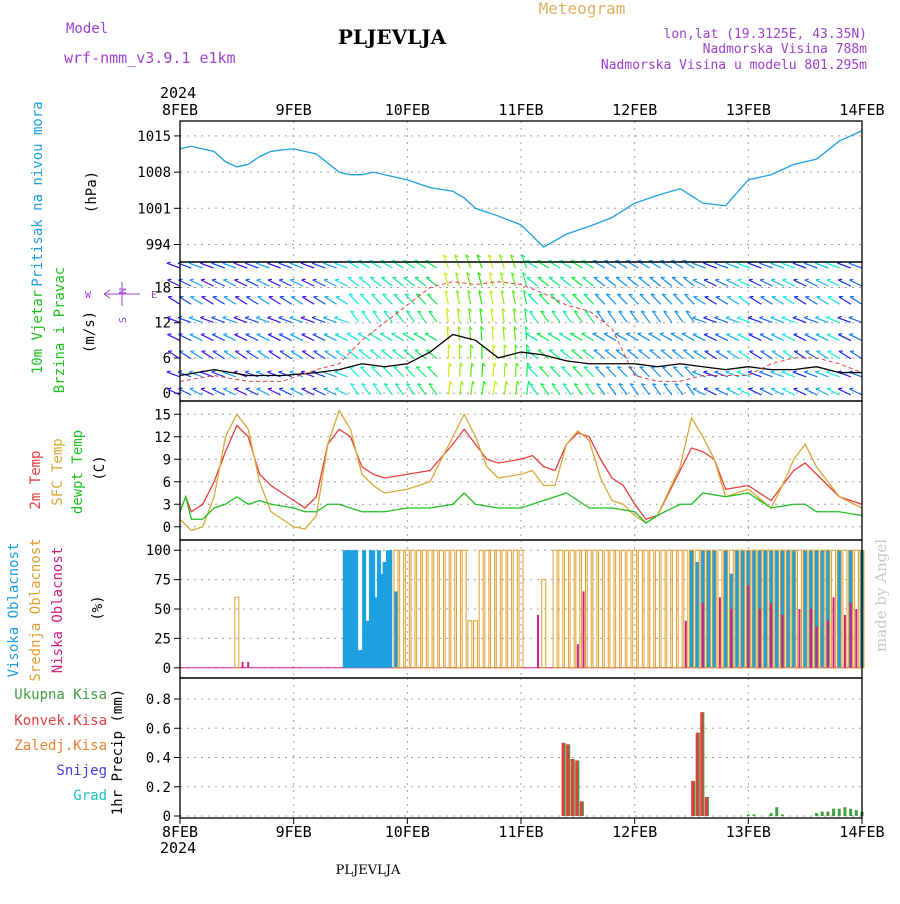 This screenshot has height=904, width=900. Describe the element at coordinates (78, 472) in the screenshot. I see `dewpt-title: dewpt Temp` at that location.